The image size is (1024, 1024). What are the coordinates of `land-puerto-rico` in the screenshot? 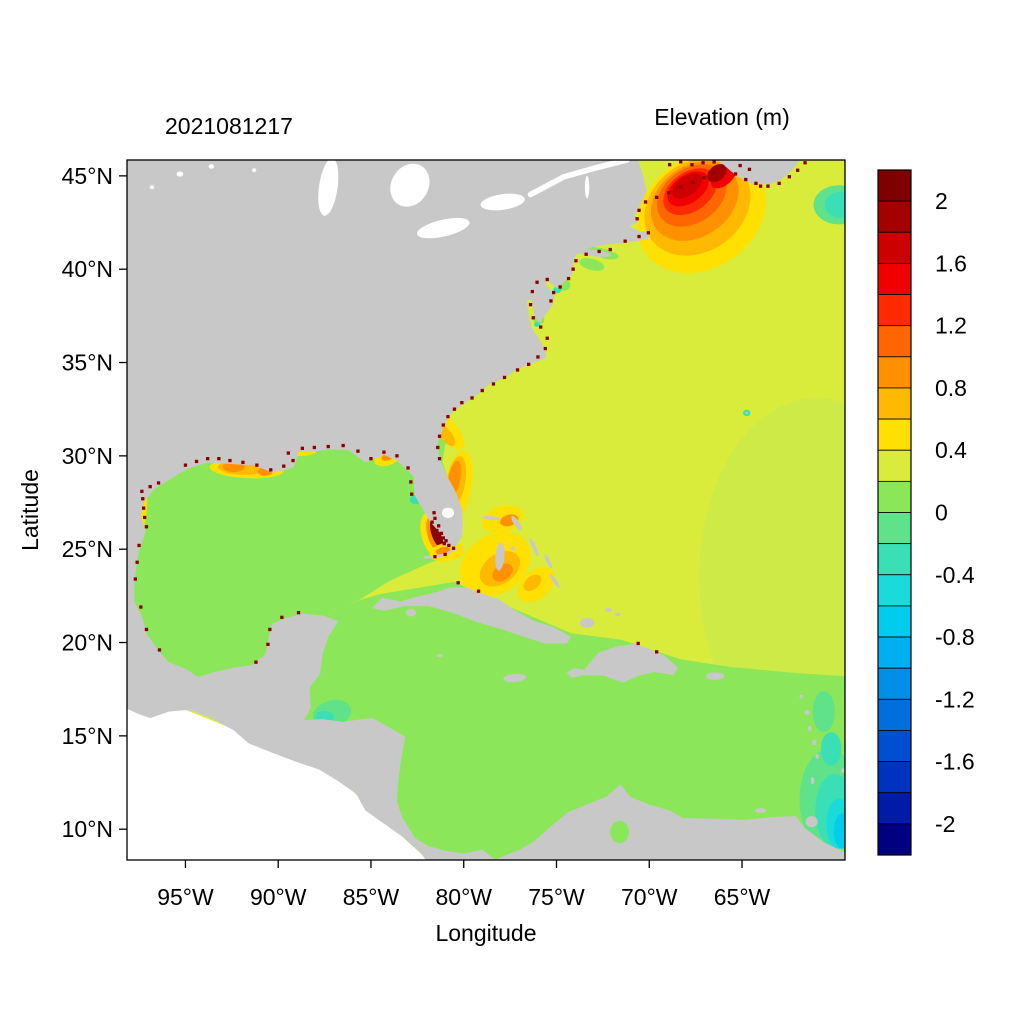 It's located at (715, 676).